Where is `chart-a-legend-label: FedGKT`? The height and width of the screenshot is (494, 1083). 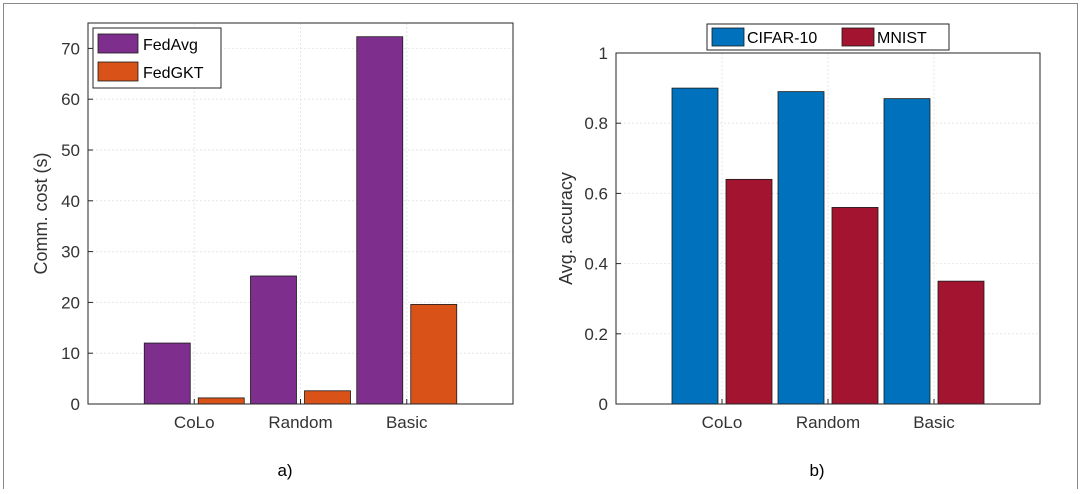 chart-a-legend-label: FedGKT is located at coordinates (173, 73).